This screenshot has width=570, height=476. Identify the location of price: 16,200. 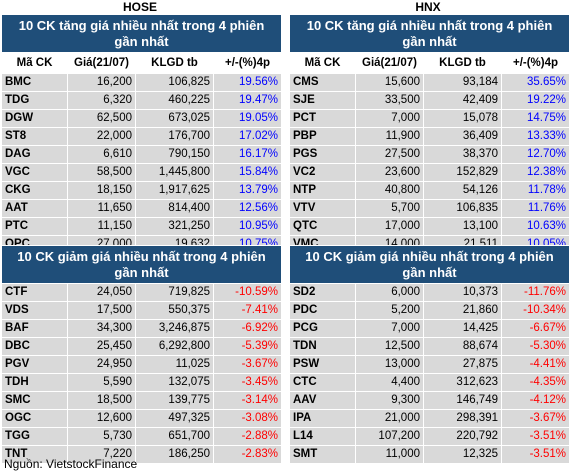
(101, 82).